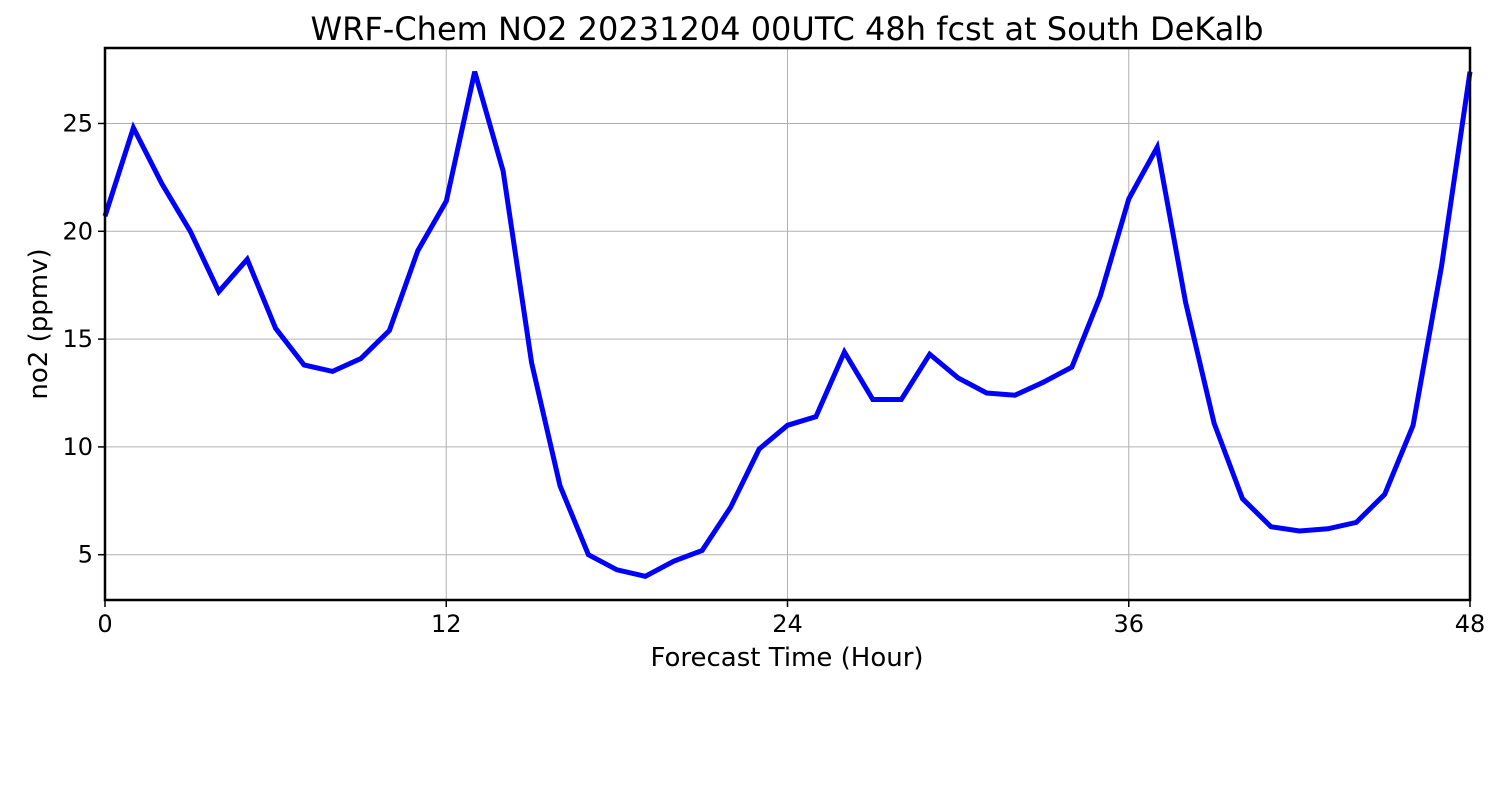 The height and width of the screenshot is (800, 1500). Describe the element at coordinates (77, 339) in the screenshot. I see `y-tick-label: 15` at that location.